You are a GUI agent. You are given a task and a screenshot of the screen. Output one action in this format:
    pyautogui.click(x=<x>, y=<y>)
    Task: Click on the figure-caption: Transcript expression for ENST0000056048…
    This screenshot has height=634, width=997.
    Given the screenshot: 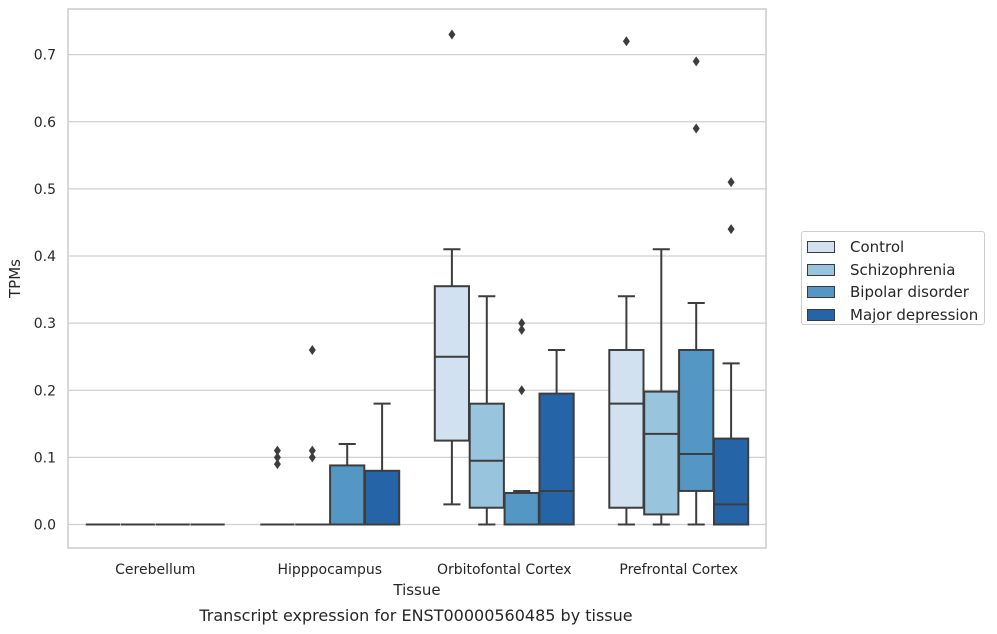 What is the action you would take?
    pyautogui.click(x=416, y=615)
    